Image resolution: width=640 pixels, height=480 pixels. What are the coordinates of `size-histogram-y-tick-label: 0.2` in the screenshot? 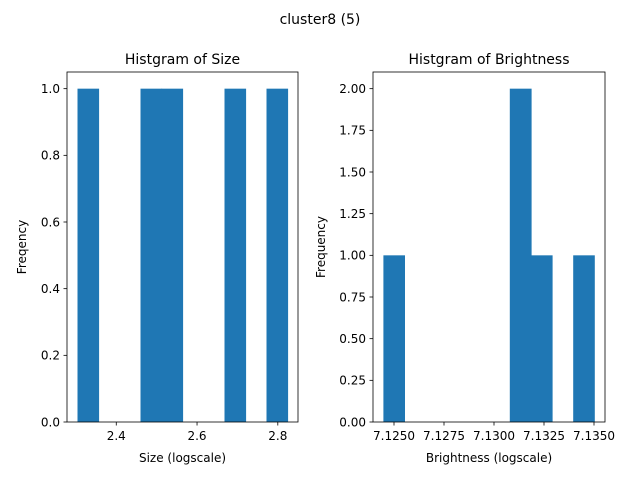 It's located at (50, 356).